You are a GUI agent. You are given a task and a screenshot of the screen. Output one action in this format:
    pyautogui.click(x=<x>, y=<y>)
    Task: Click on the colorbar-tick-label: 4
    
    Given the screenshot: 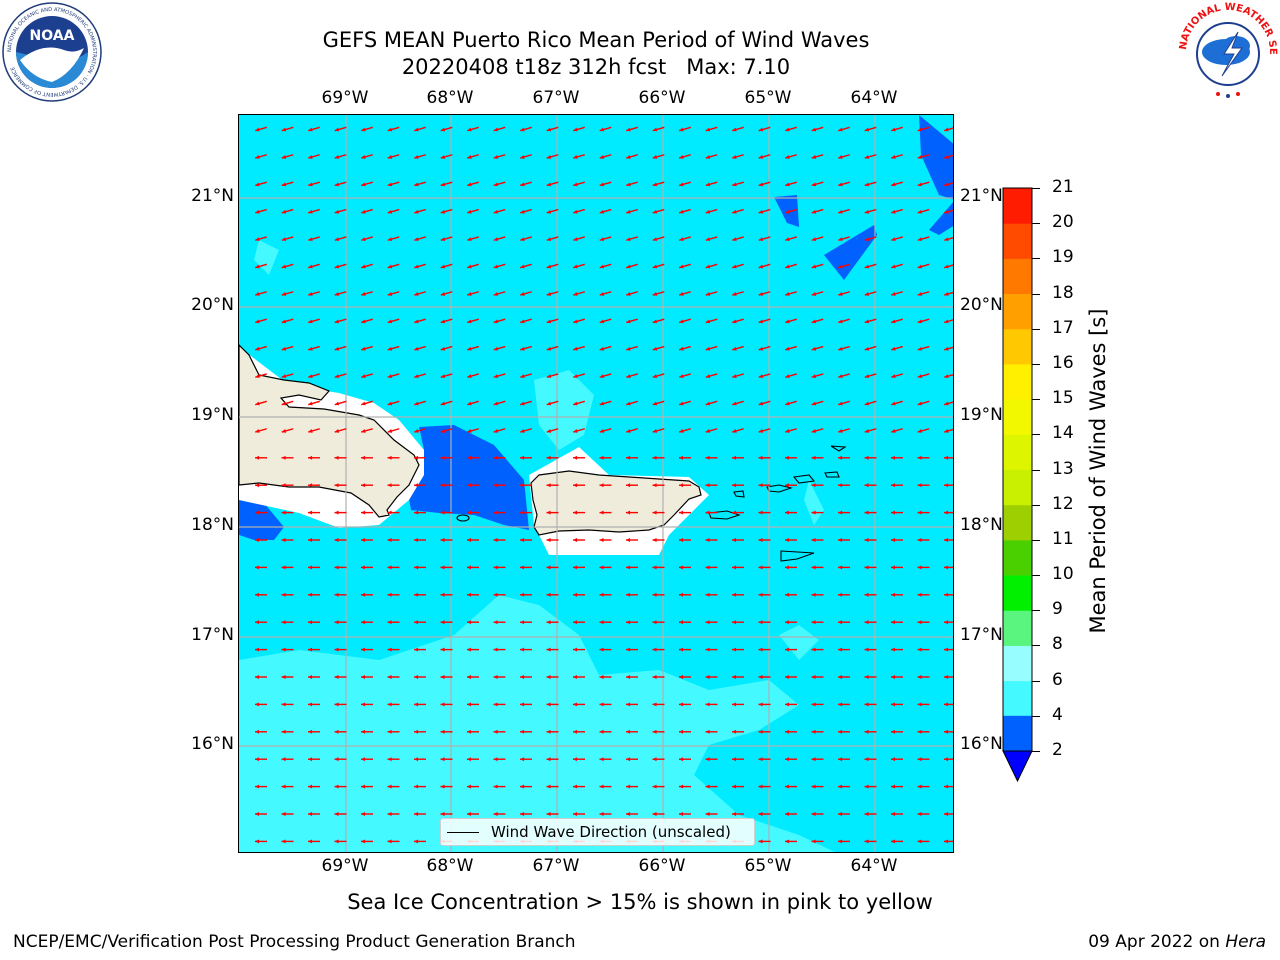 What is the action you would take?
    pyautogui.click(x=1057, y=714)
    